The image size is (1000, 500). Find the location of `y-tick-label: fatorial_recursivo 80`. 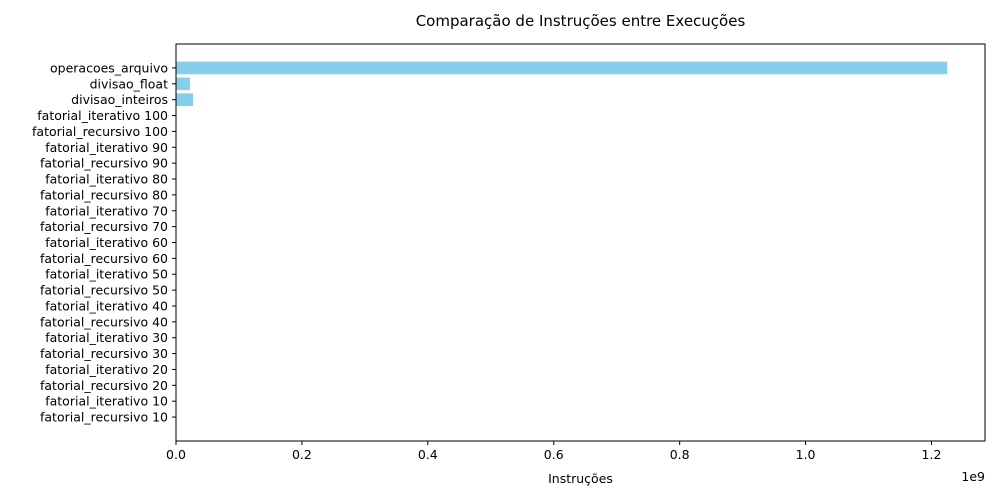

y-tick-label: fatorial_recursivo 80 is located at coordinates (104, 194).